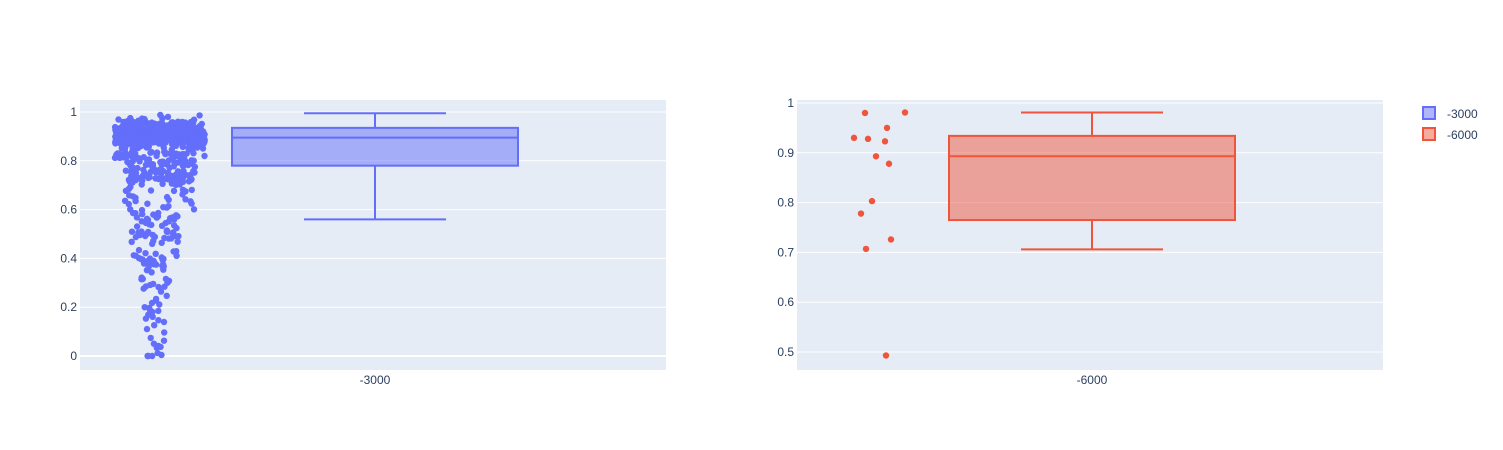  What do you see at coordinates (785, 153) in the screenshot?
I see `y-tick-label: 0.9` at bounding box center [785, 153].